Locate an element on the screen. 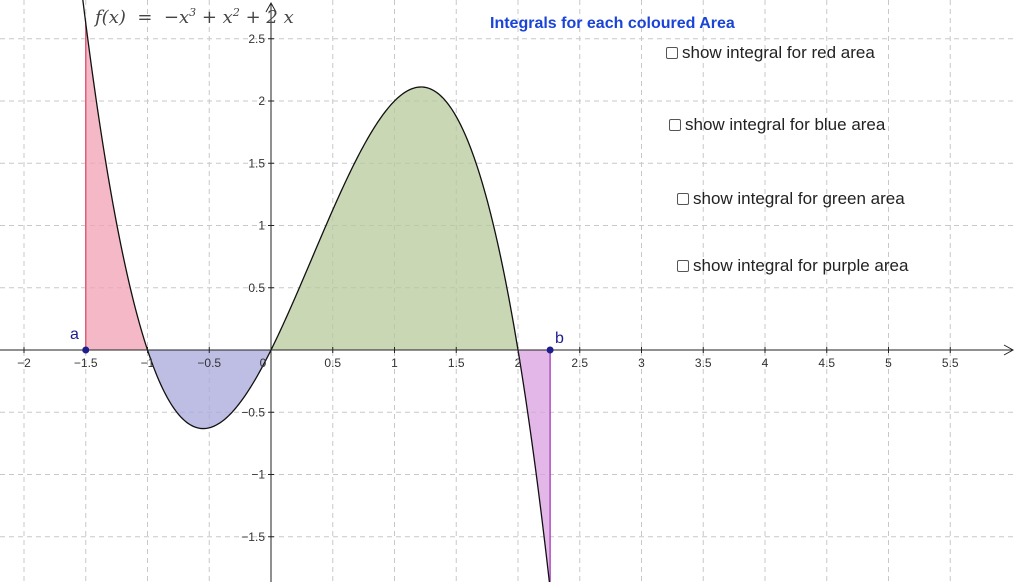  x-tick-label: 3 is located at coordinates (641, 363).